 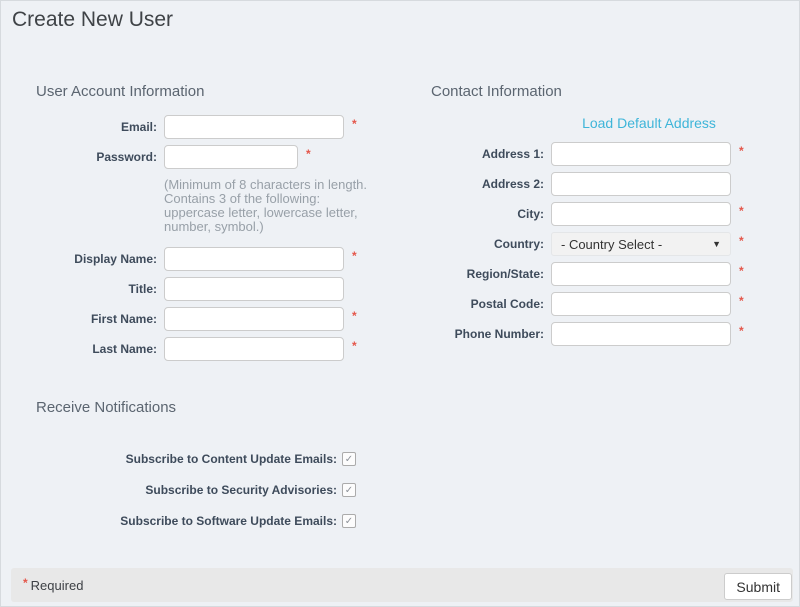 What do you see at coordinates (93, 19) in the screenshot?
I see `page-title: Create New User` at bounding box center [93, 19].